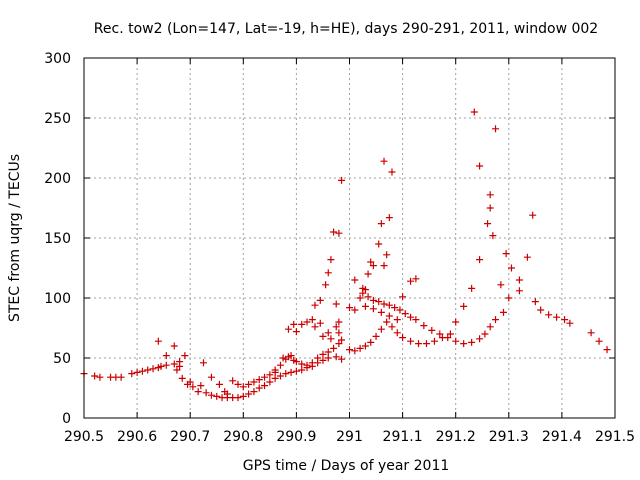 The image size is (640, 480). I want to click on y-tick-label: 200, so click(57, 179).